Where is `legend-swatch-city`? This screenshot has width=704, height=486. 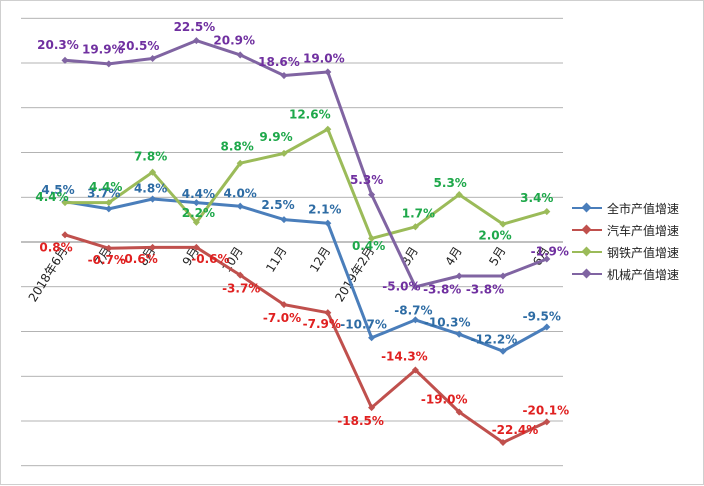
legend-swatch-city is located at coordinates (587, 207).